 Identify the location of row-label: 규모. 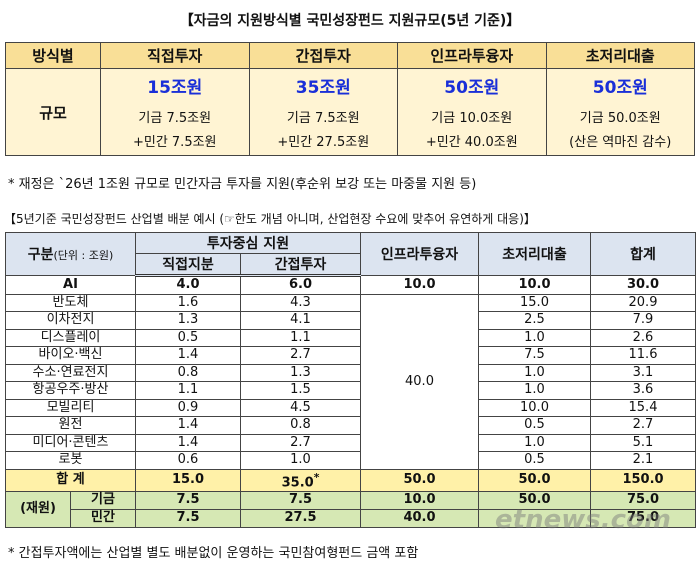
(53, 112).